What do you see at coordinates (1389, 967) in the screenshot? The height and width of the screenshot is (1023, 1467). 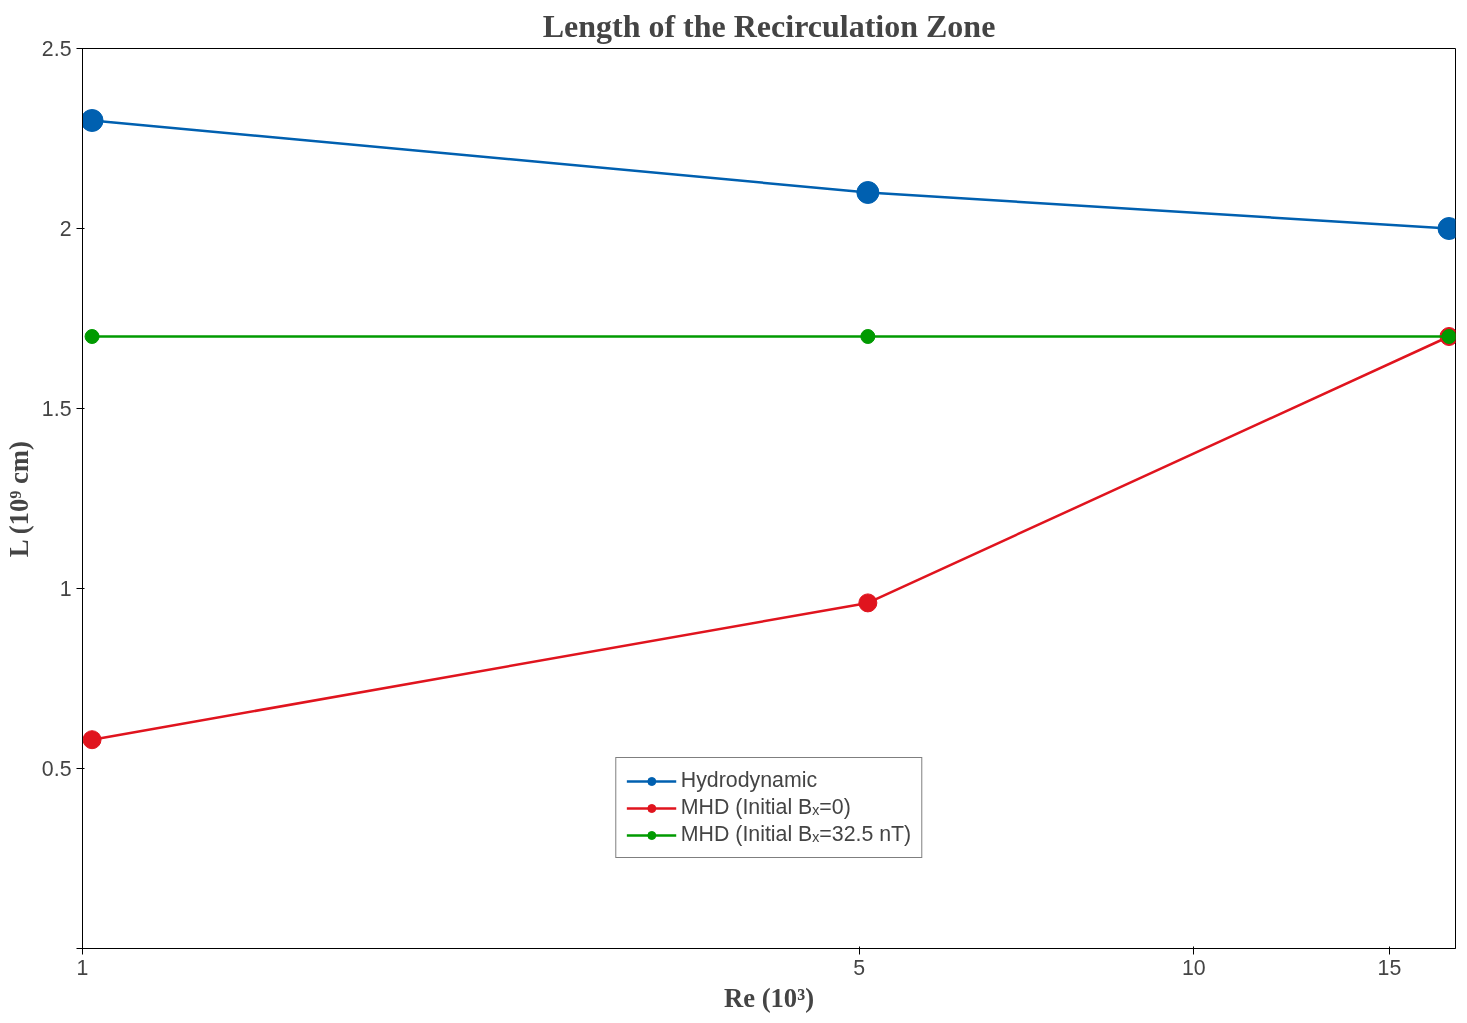 I see `x-tick-label: 15` at bounding box center [1389, 967].